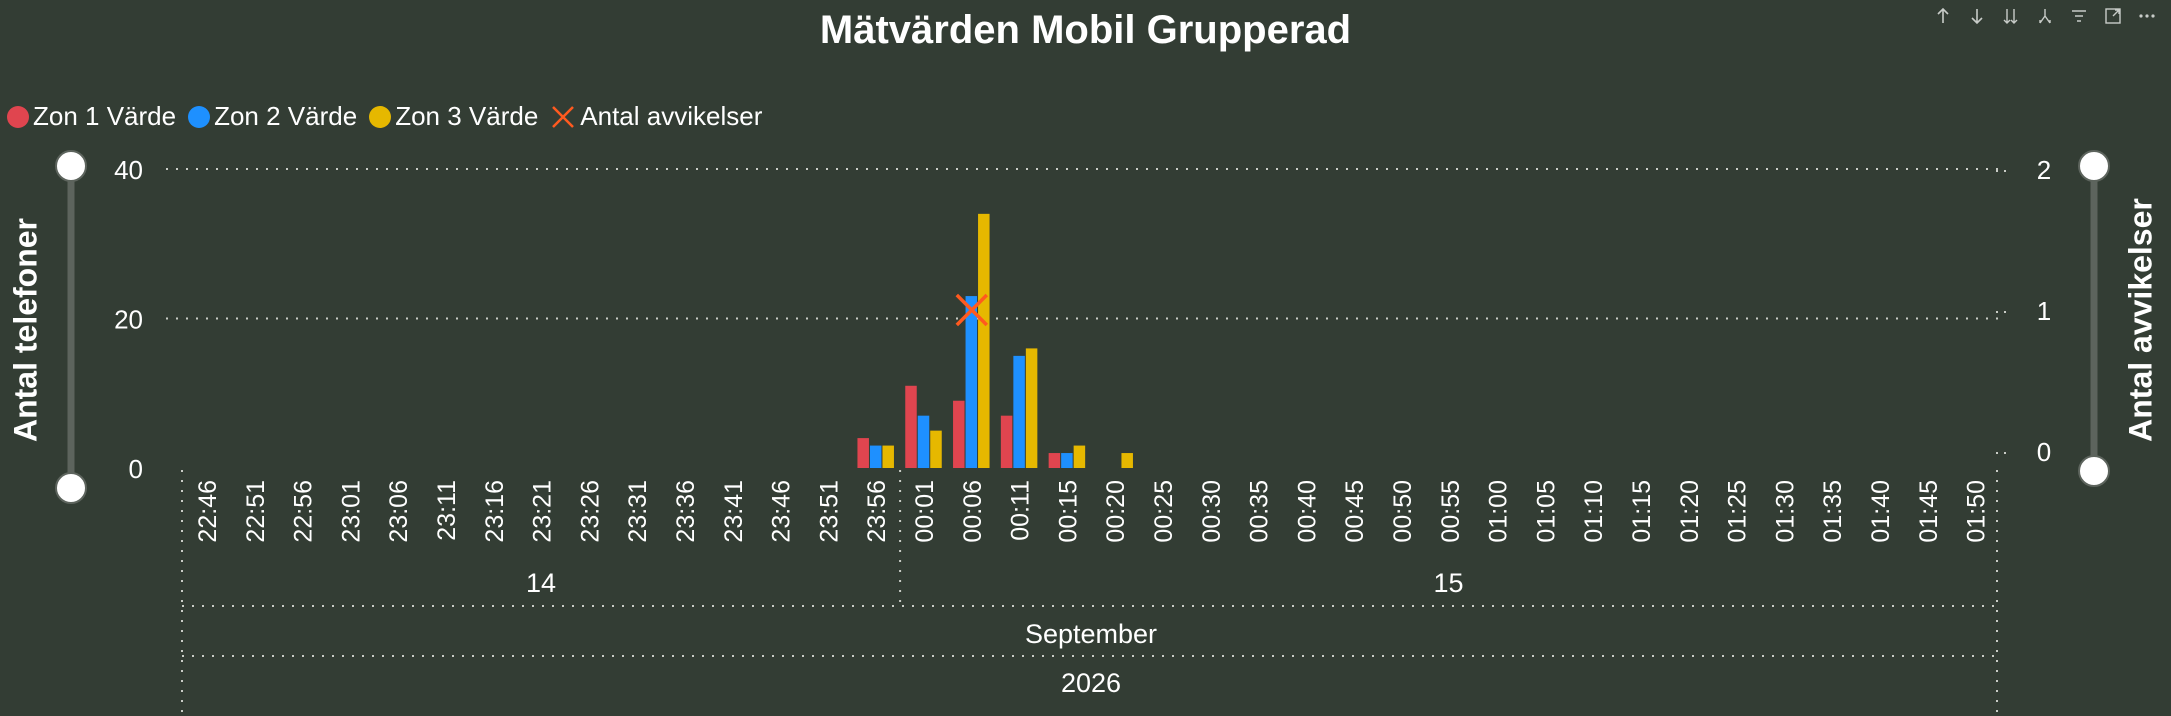  What do you see at coordinates (1164, 511) in the screenshot?
I see `x-tick-label: 00:25` at bounding box center [1164, 511].